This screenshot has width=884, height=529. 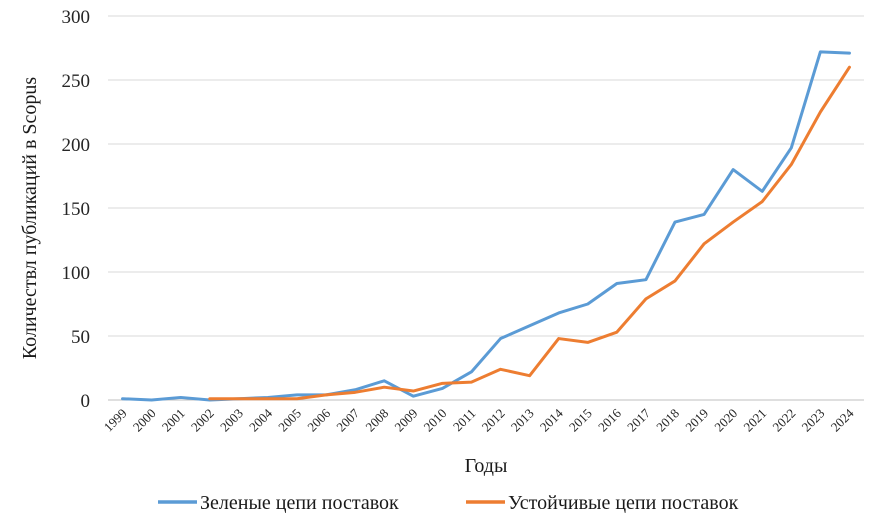 What do you see at coordinates (551, 419) in the screenshot?
I see `x-tick-label: 2014` at bounding box center [551, 419].